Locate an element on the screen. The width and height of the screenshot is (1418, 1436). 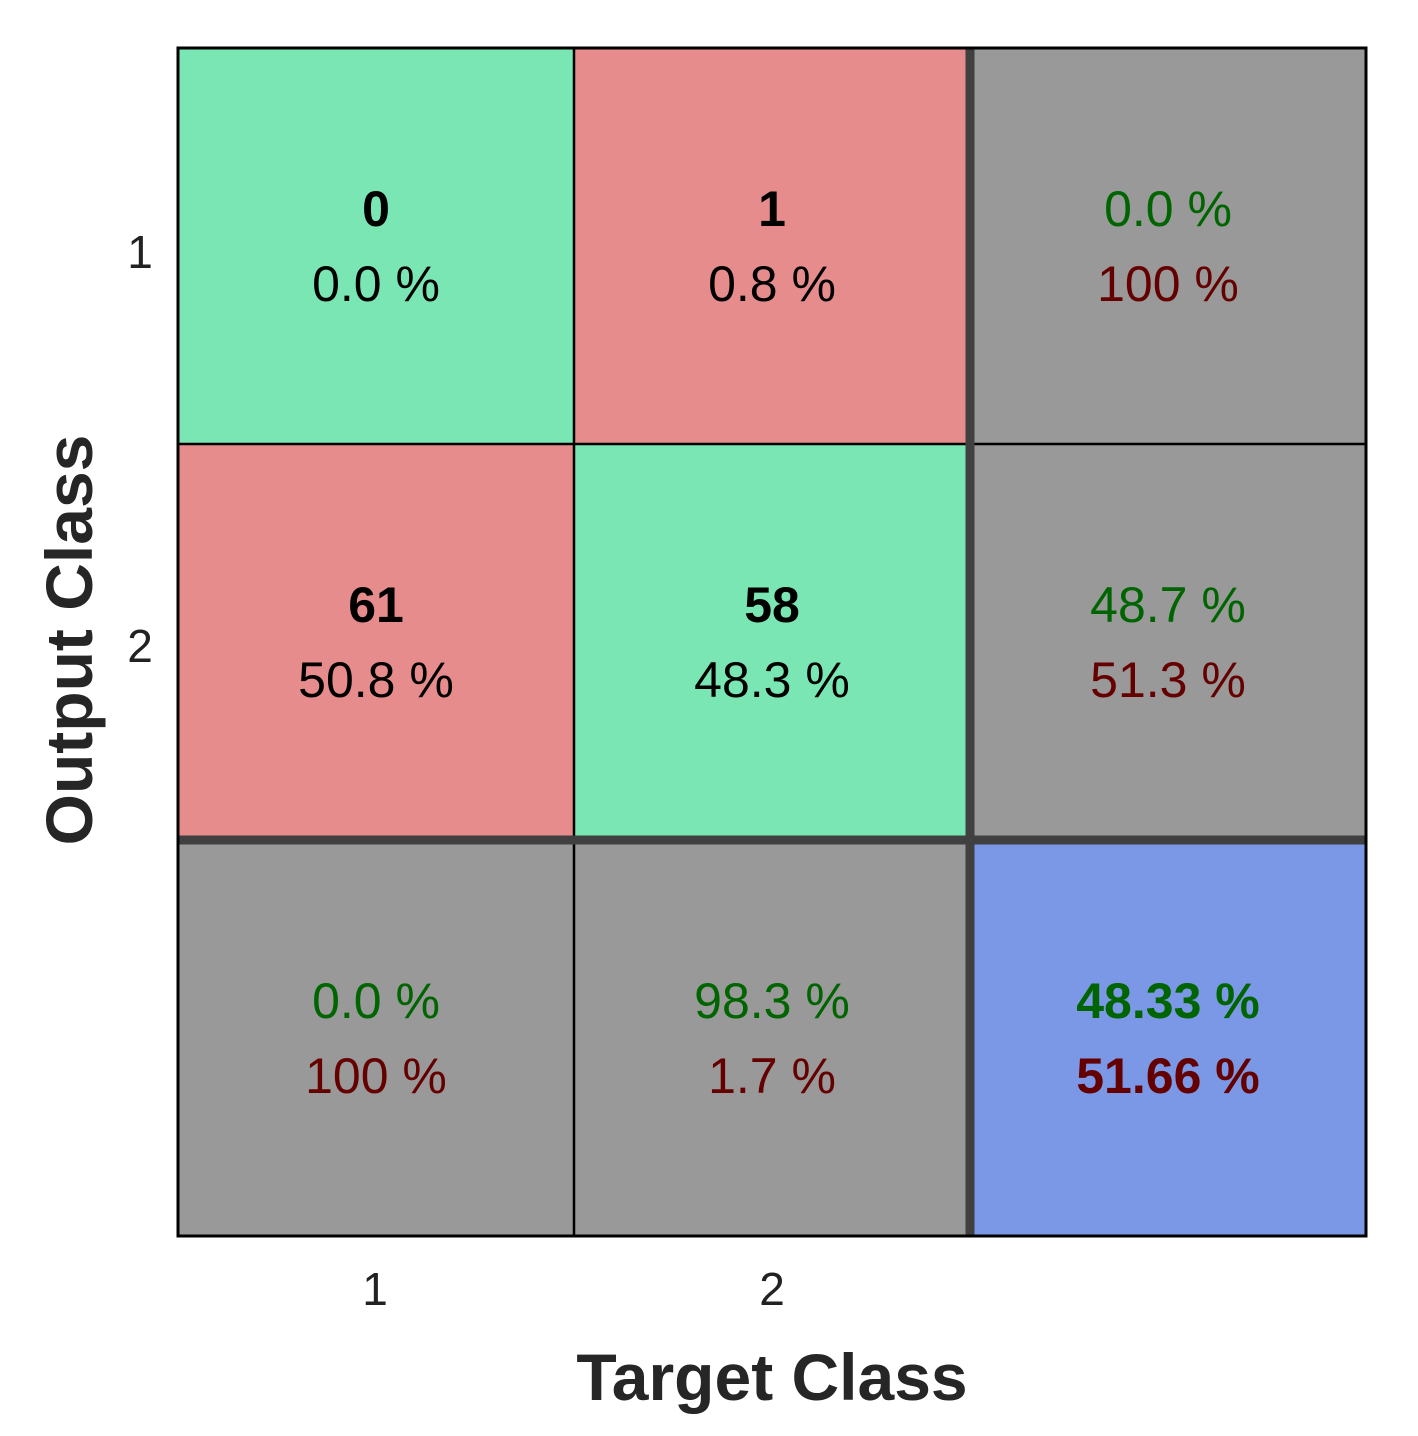
cell-count-r1-c1: 0 is located at coordinates (376, 209).